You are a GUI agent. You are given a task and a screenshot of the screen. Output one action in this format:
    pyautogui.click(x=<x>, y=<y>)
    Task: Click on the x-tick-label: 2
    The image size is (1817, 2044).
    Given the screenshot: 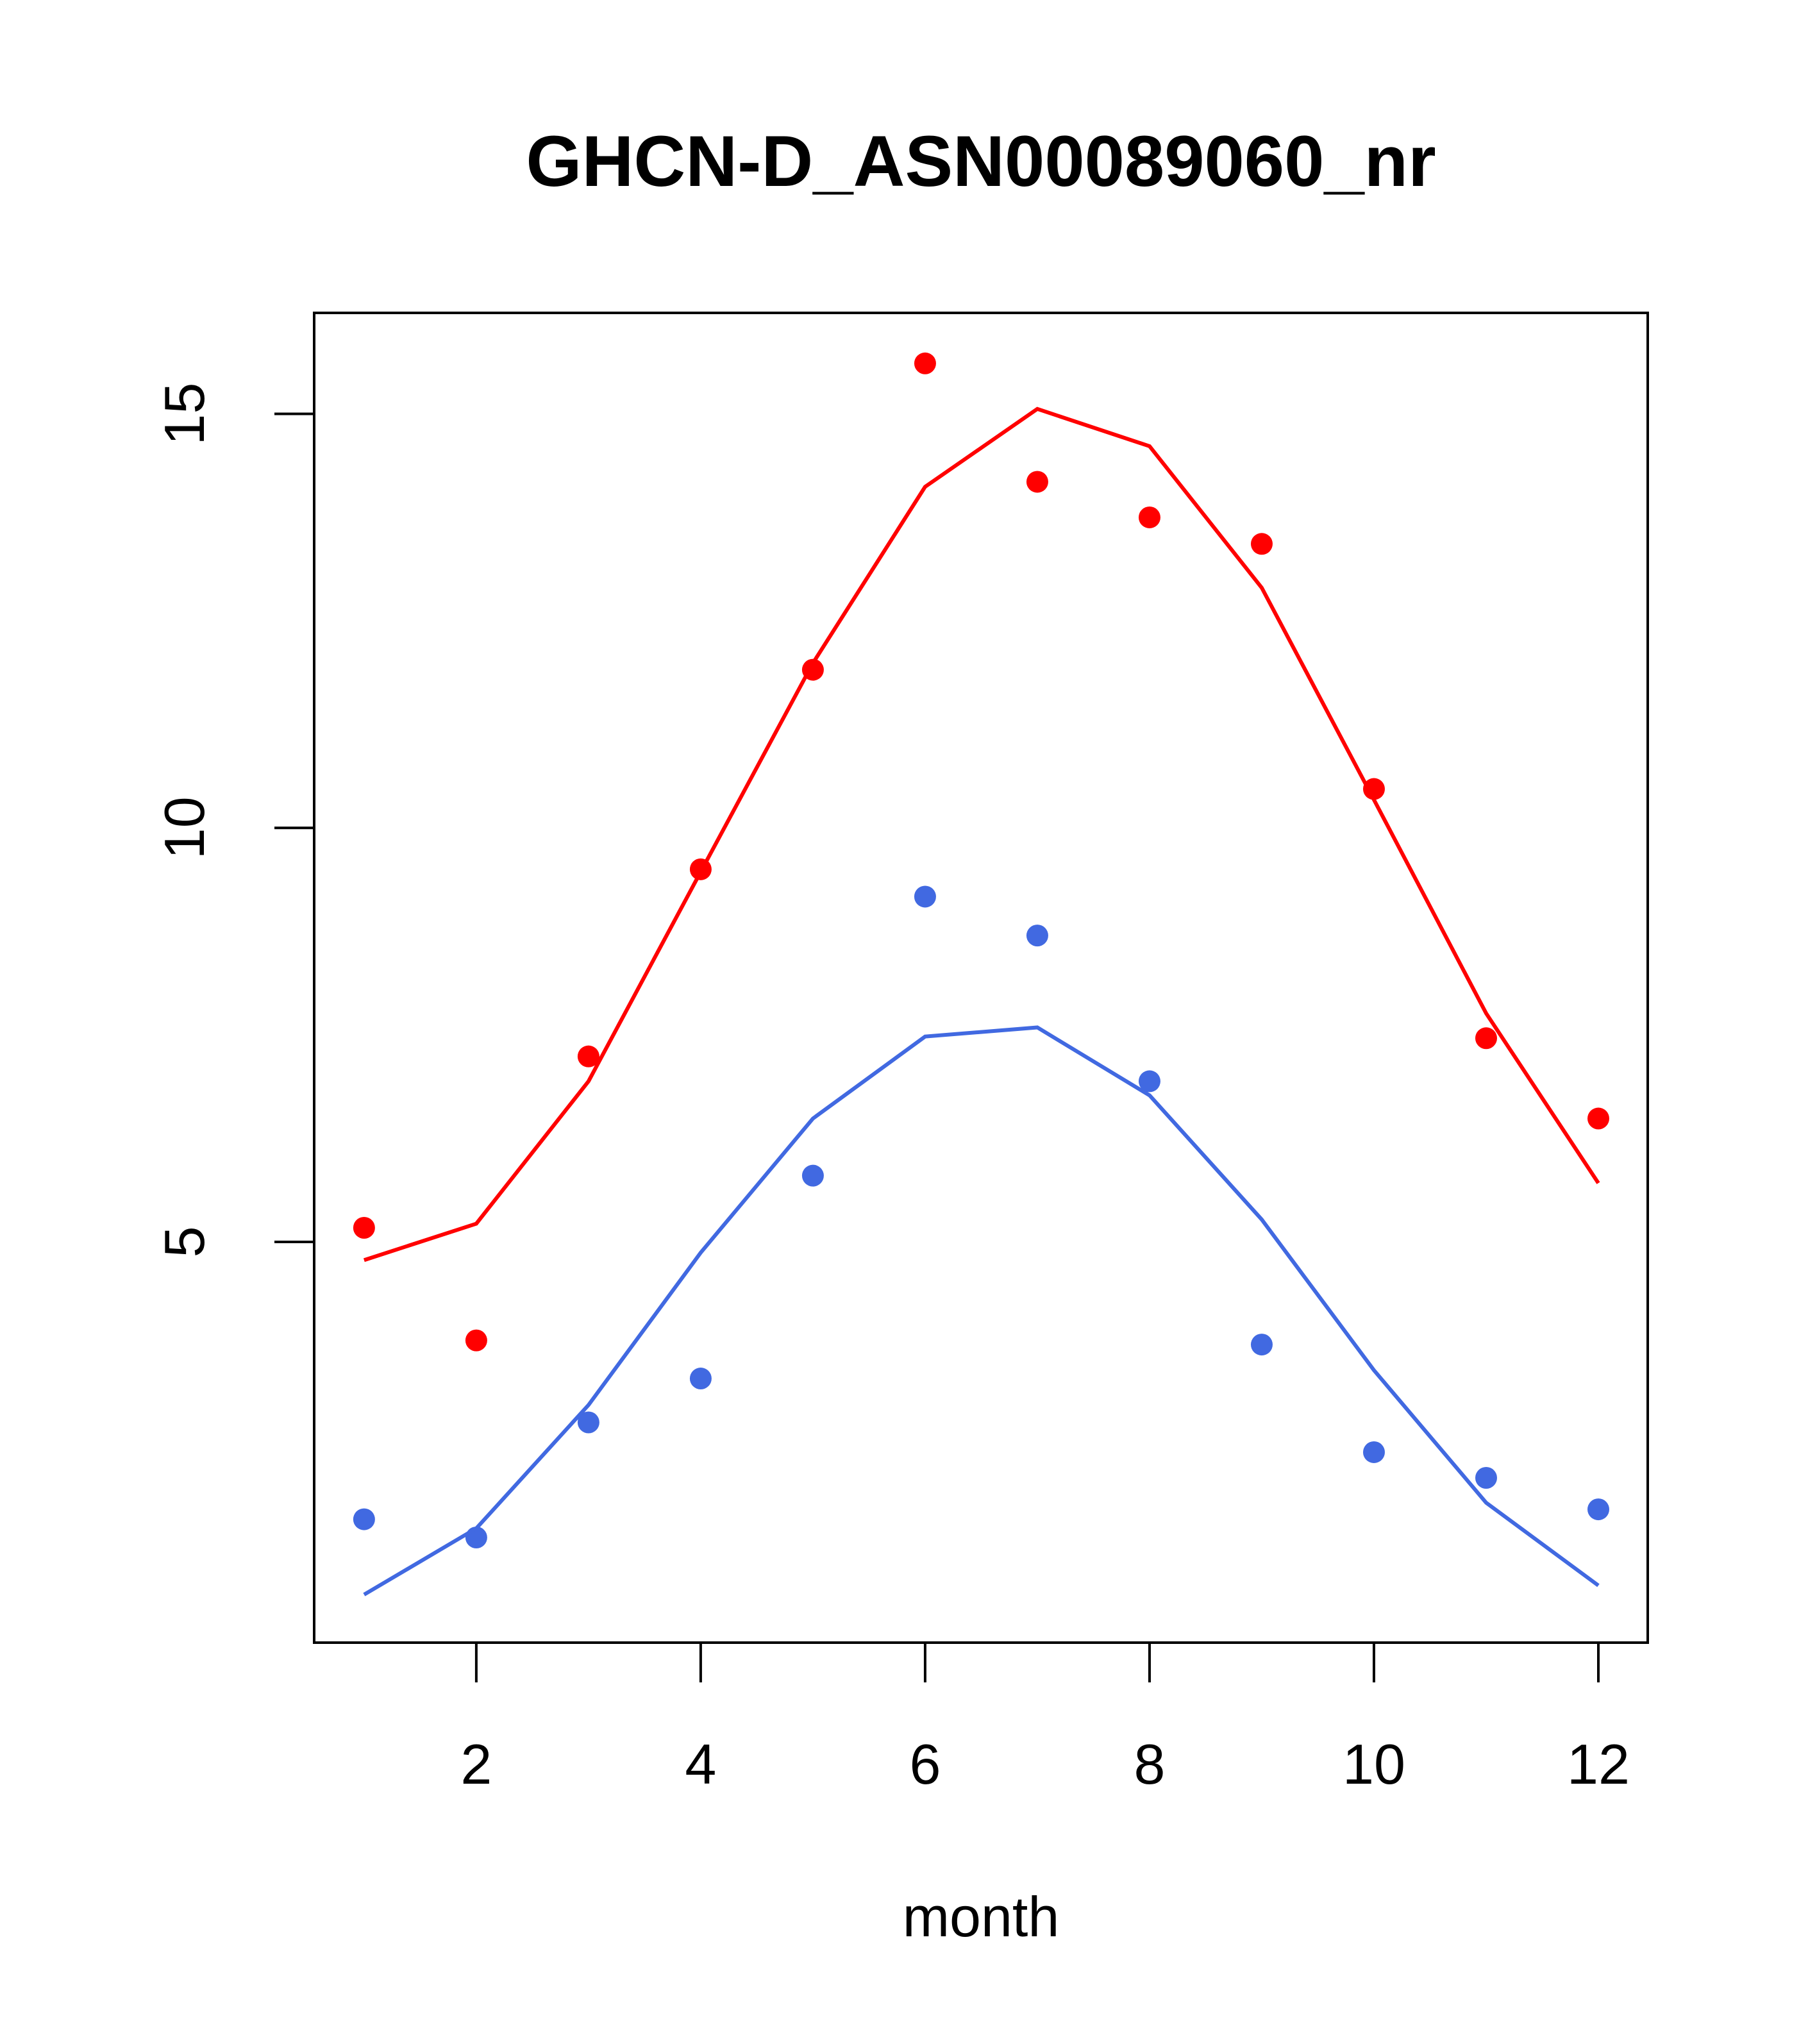 What is the action you would take?
    pyautogui.click(x=476, y=1764)
    